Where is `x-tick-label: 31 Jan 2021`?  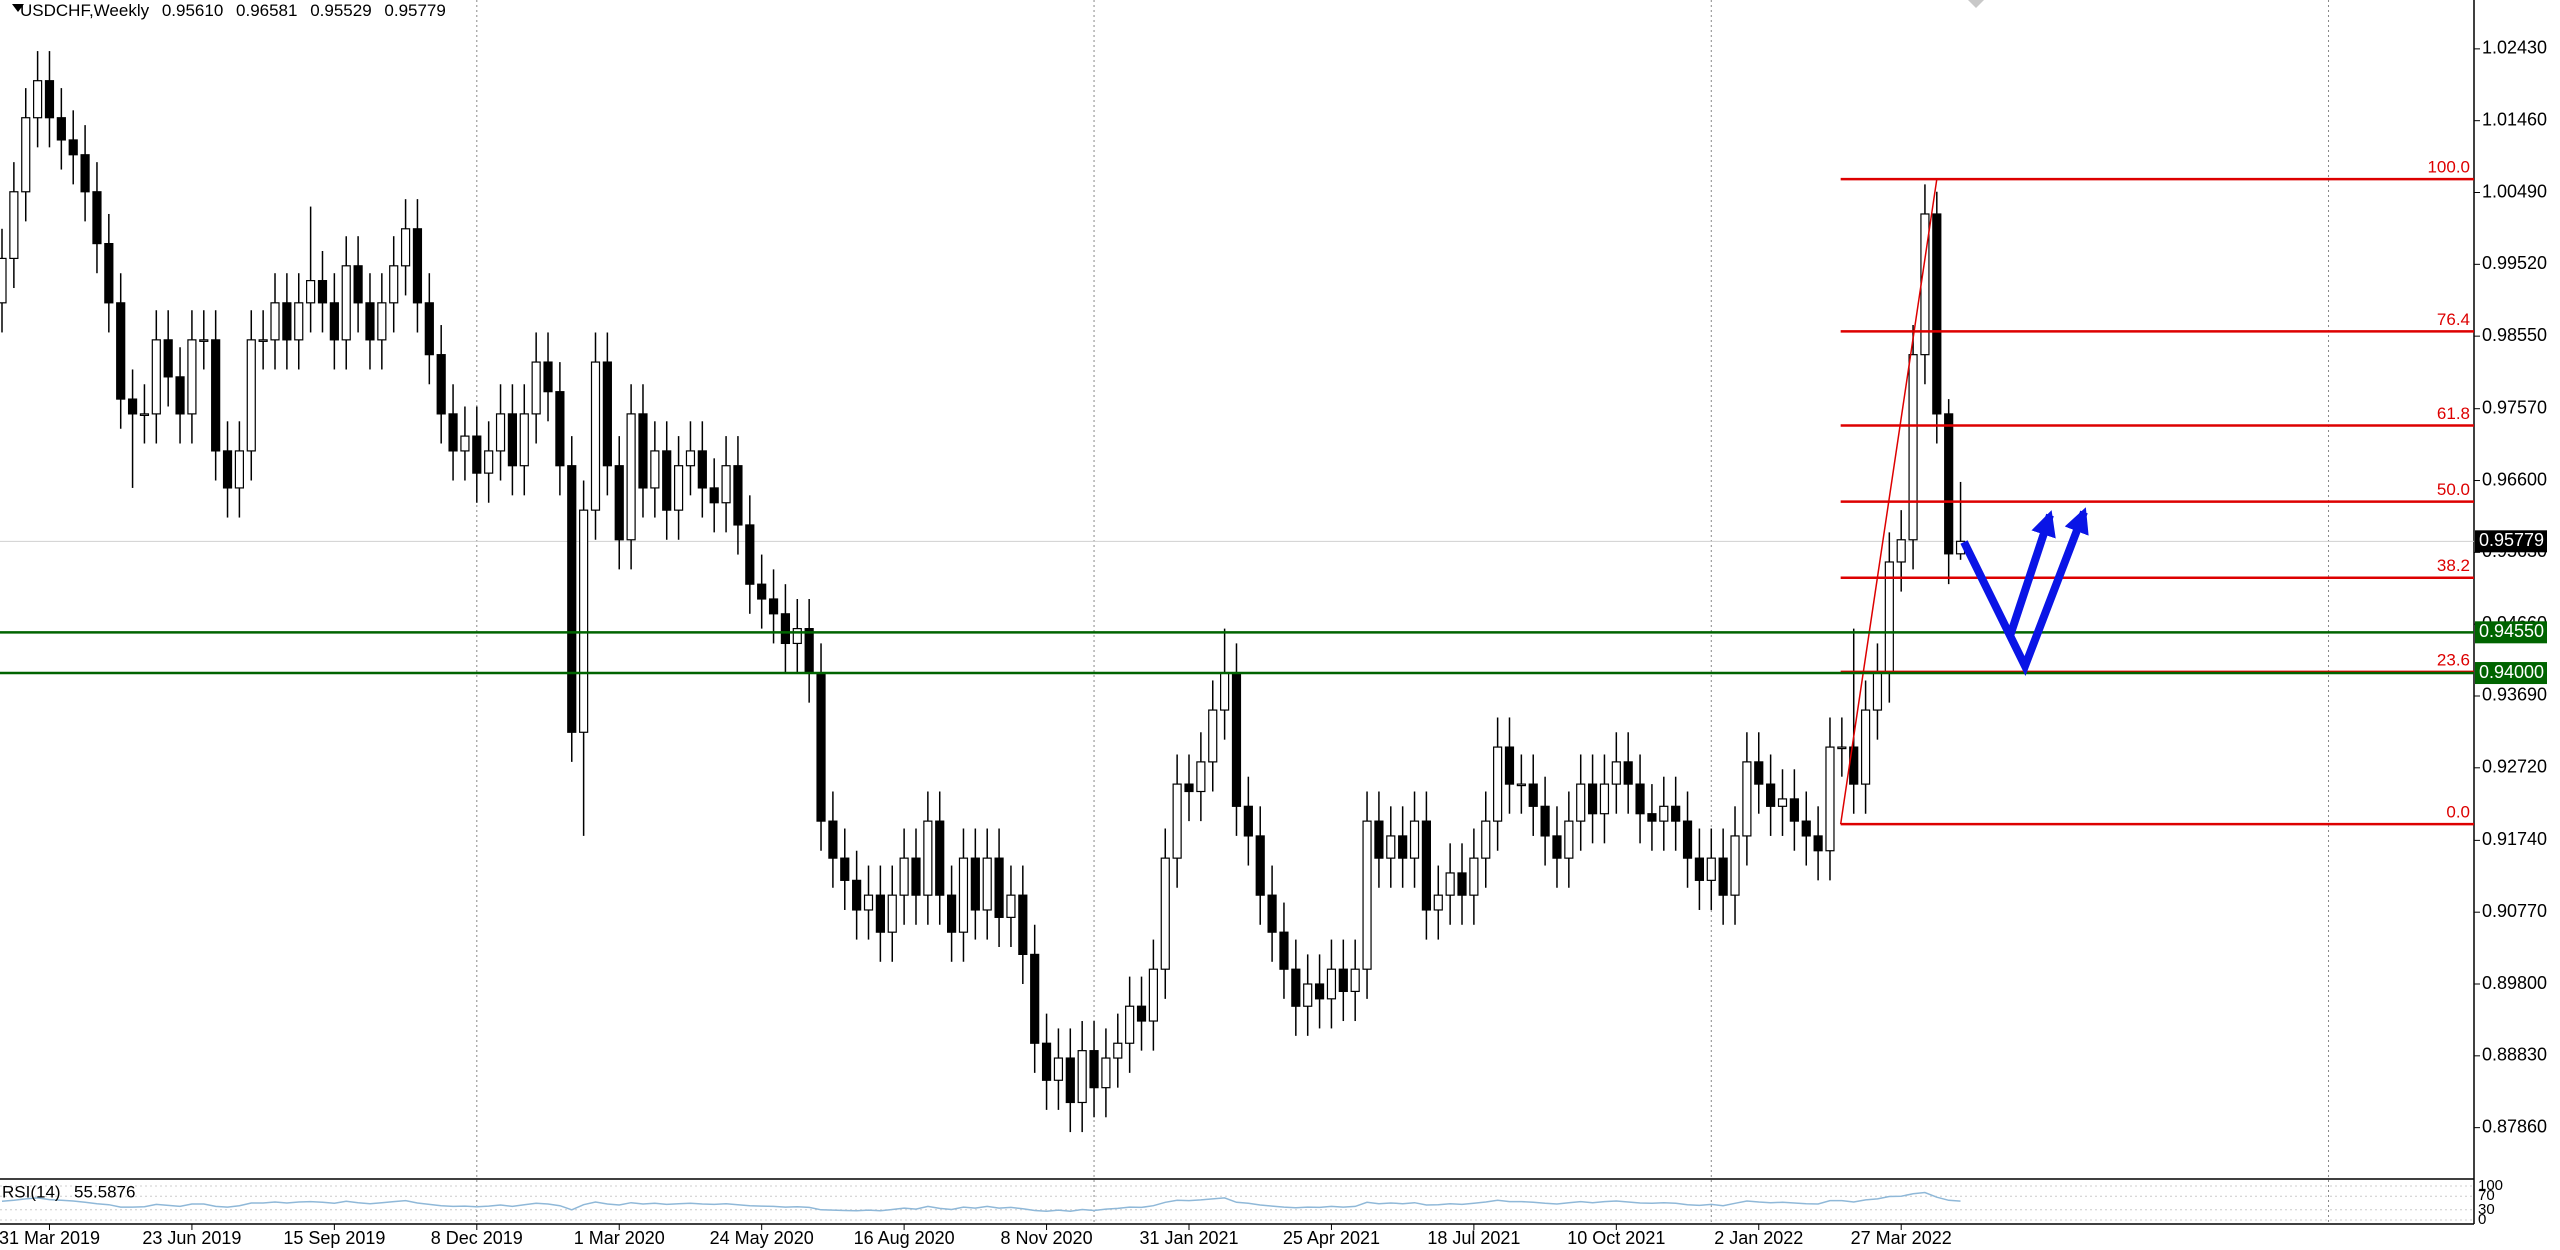 x-tick-label: 31 Jan 2021 is located at coordinates (1188, 1238).